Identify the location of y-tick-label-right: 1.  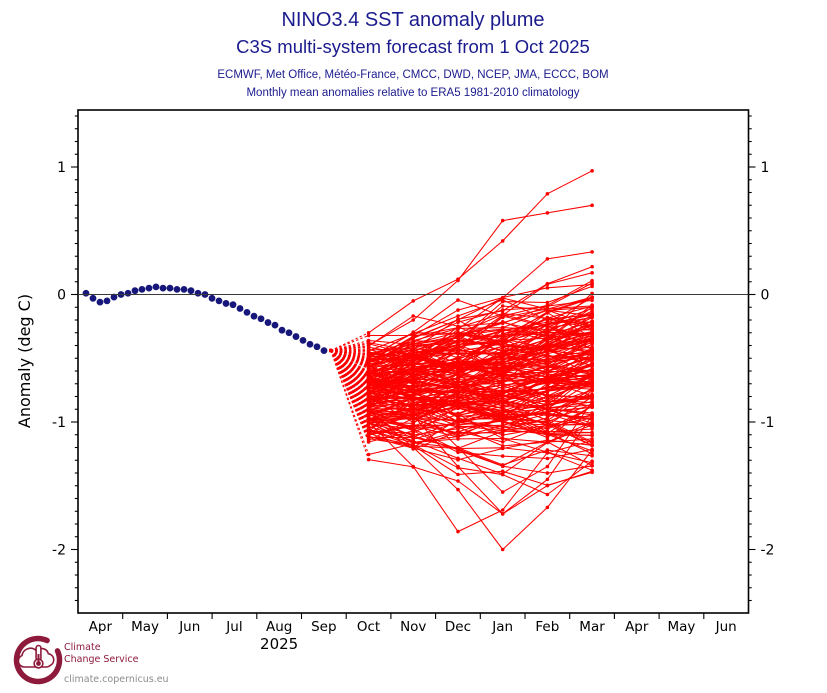
(765, 168).